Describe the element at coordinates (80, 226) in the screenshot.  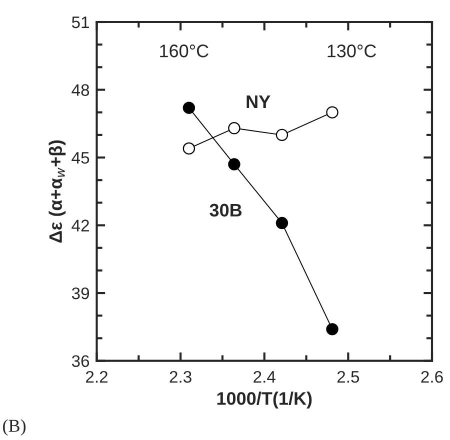
I see `y-tick-label: 42` at that location.